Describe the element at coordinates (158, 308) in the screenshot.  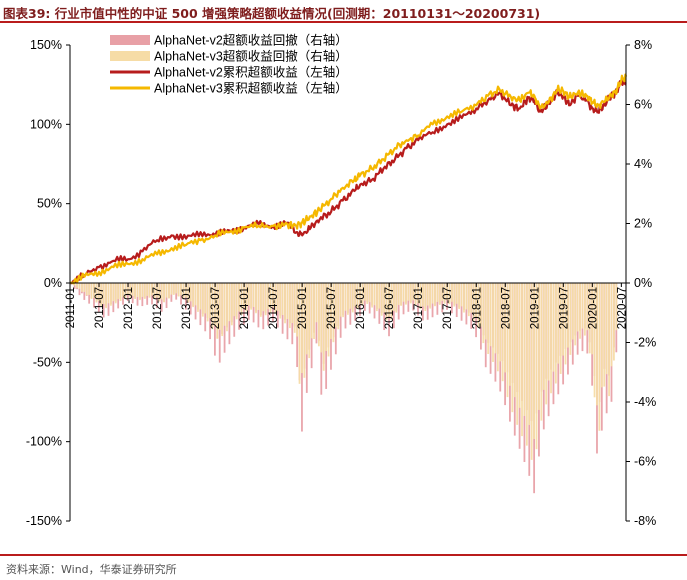
I see `x-tick-label: 2012-07` at that location.